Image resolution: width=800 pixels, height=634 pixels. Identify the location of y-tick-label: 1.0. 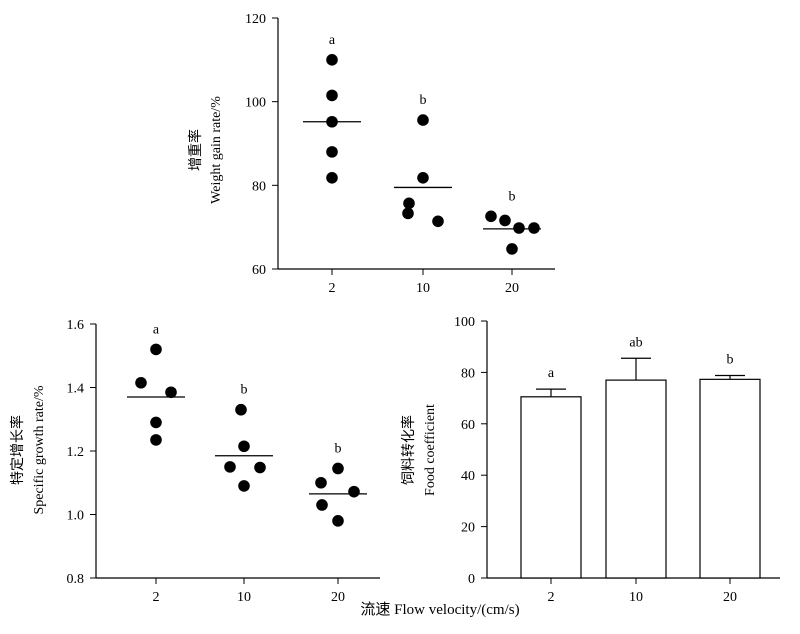
(76, 516).